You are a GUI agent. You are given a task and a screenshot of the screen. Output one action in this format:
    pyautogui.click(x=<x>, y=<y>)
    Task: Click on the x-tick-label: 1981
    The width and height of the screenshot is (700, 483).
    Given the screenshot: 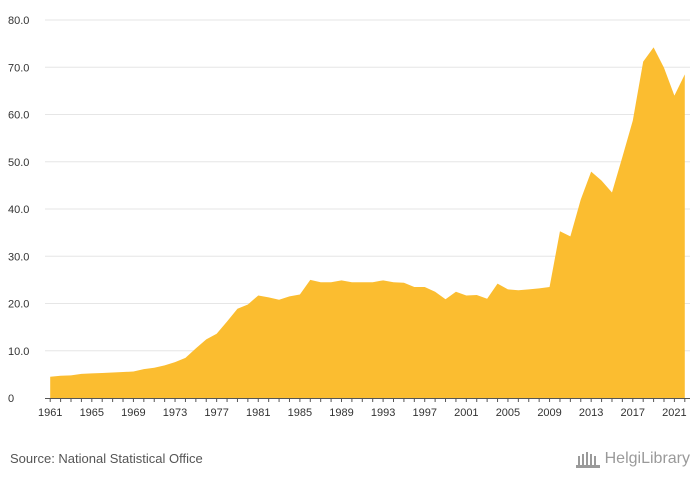 What is the action you would take?
    pyautogui.click(x=258, y=413)
    